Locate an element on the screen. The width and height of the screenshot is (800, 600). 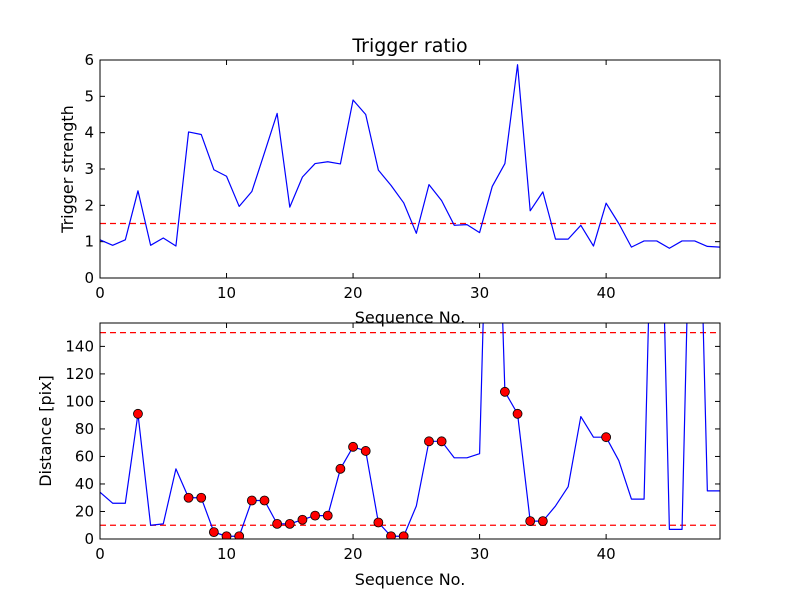
bottom-y-tick-label: 140 is located at coordinates (79, 346).